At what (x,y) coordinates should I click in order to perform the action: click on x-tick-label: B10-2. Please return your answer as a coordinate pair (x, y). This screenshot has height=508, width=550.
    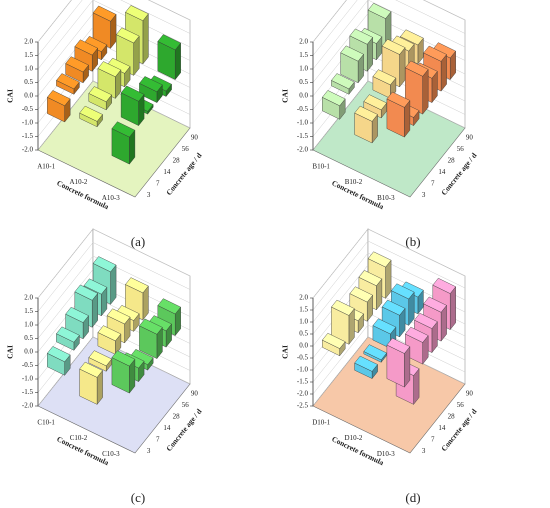
    Looking at the image, I should click on (354, 182).